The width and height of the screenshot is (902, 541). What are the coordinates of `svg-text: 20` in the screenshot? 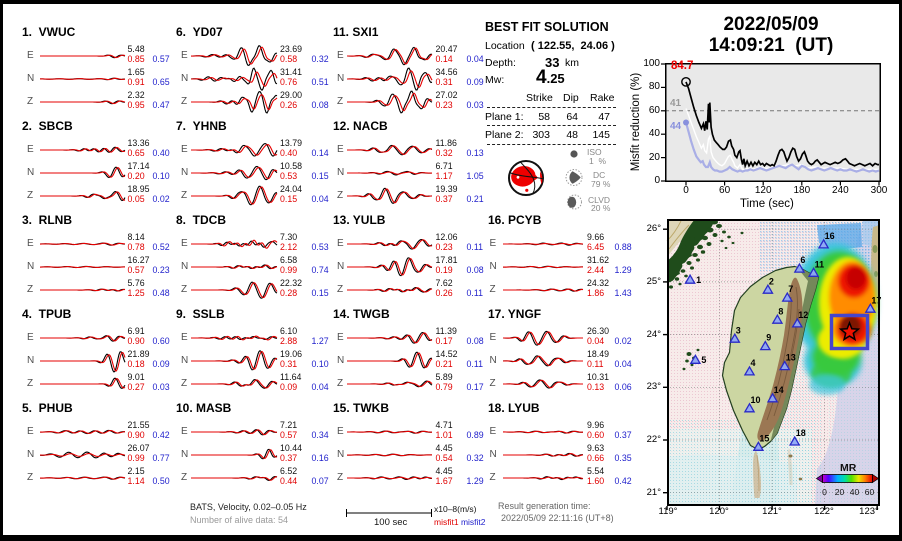 It's located at (839, 492).